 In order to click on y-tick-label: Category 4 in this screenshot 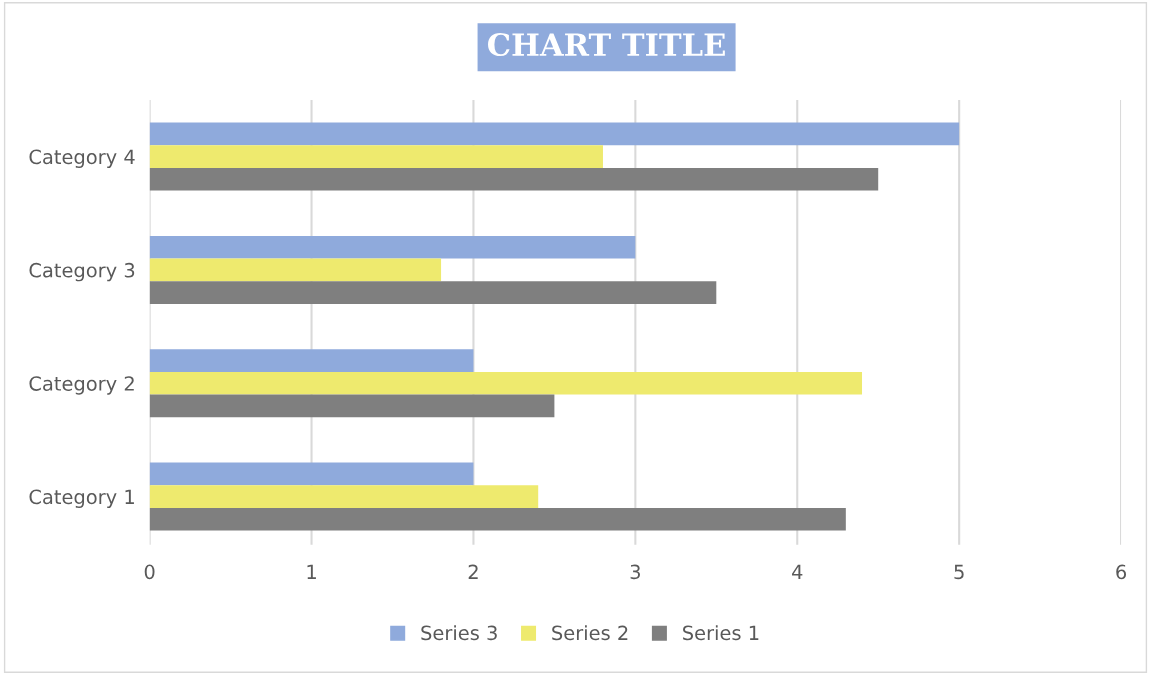, I will do `click(82, 158)`.